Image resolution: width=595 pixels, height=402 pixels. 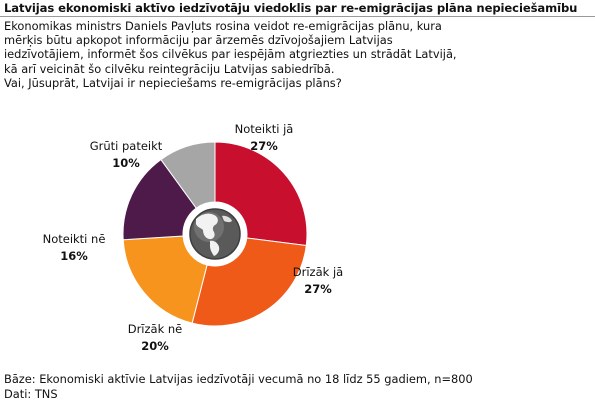 What do you see at coordinates (74, 239) in the screenshot?
I see `slice-label: Noteikti nē` at bounding box center [74, 239].